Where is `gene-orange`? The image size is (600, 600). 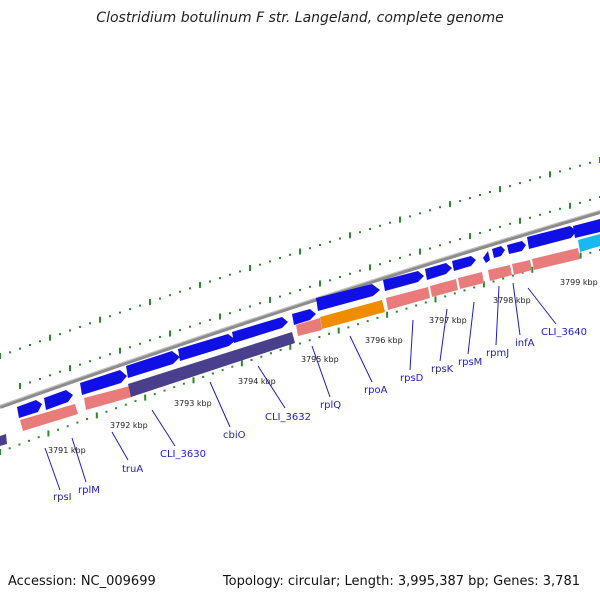 gene-orange is located at coordinates (352, 314).